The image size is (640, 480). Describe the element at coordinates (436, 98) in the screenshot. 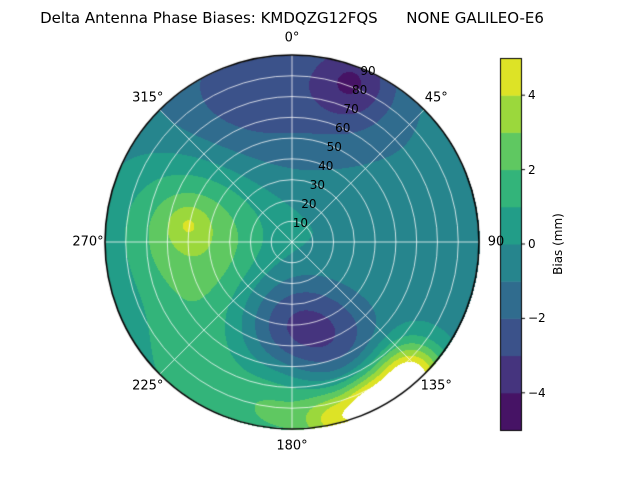

I see `azimuth-tick-label: 45°` at that location.